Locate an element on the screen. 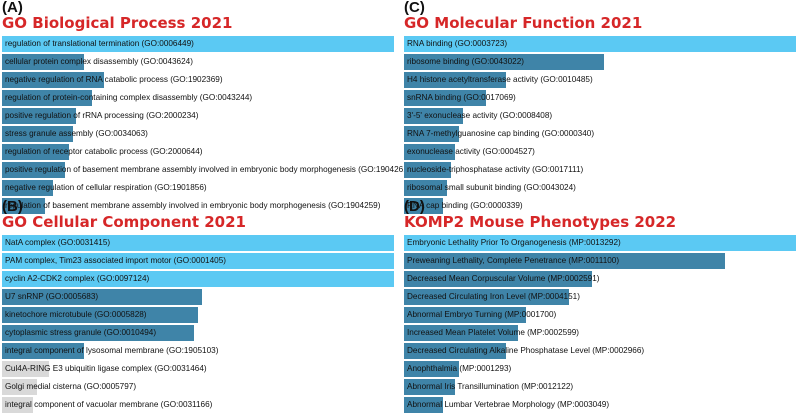 This screenshot has height=415, width=797. bar-row: exonuclease activity (GO:0004527) is located at coordinates (600, 152).